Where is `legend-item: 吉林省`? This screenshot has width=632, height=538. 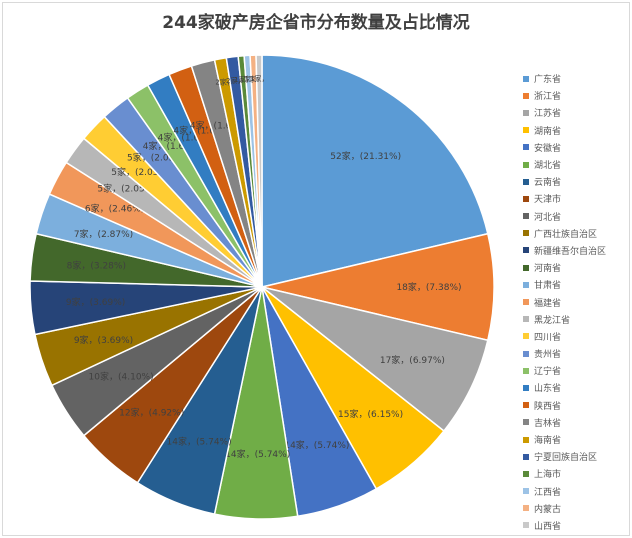 legend-item: 吉林省 is located at coordinates (577, 422).